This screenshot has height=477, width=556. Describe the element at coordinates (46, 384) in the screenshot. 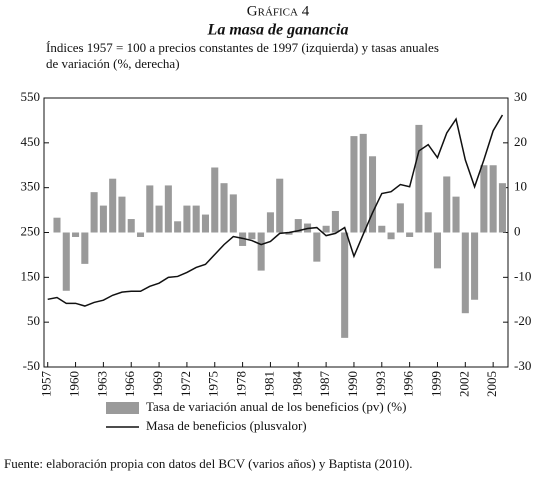

I see `x-tick-label: 1957` at that location.